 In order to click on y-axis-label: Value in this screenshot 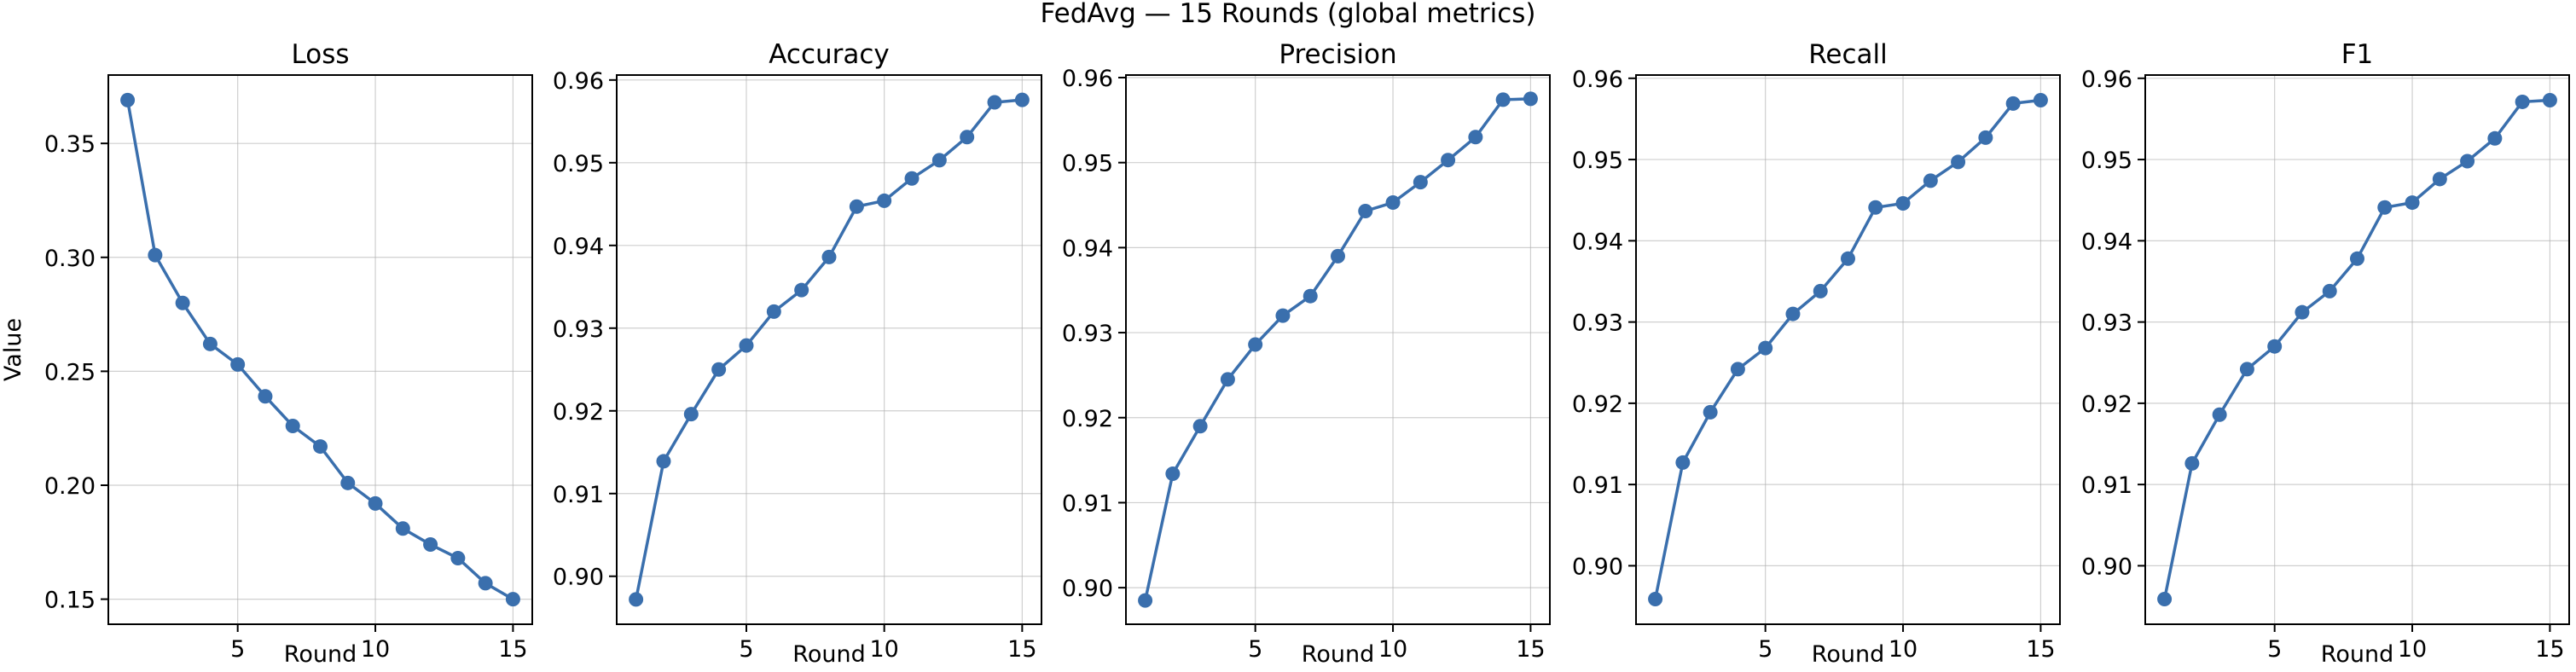, I will do `click(13, 349)`.